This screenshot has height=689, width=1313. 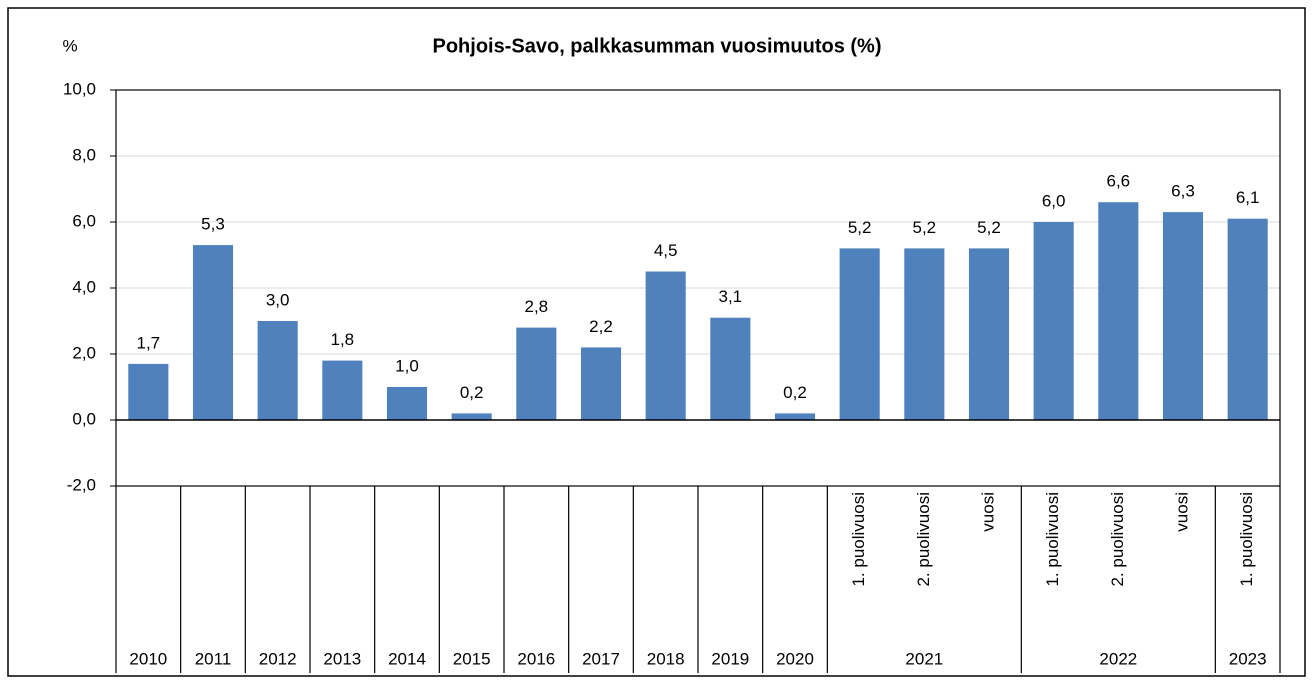 I want to click on value-label: 1,7, so click(x=149, y=342).